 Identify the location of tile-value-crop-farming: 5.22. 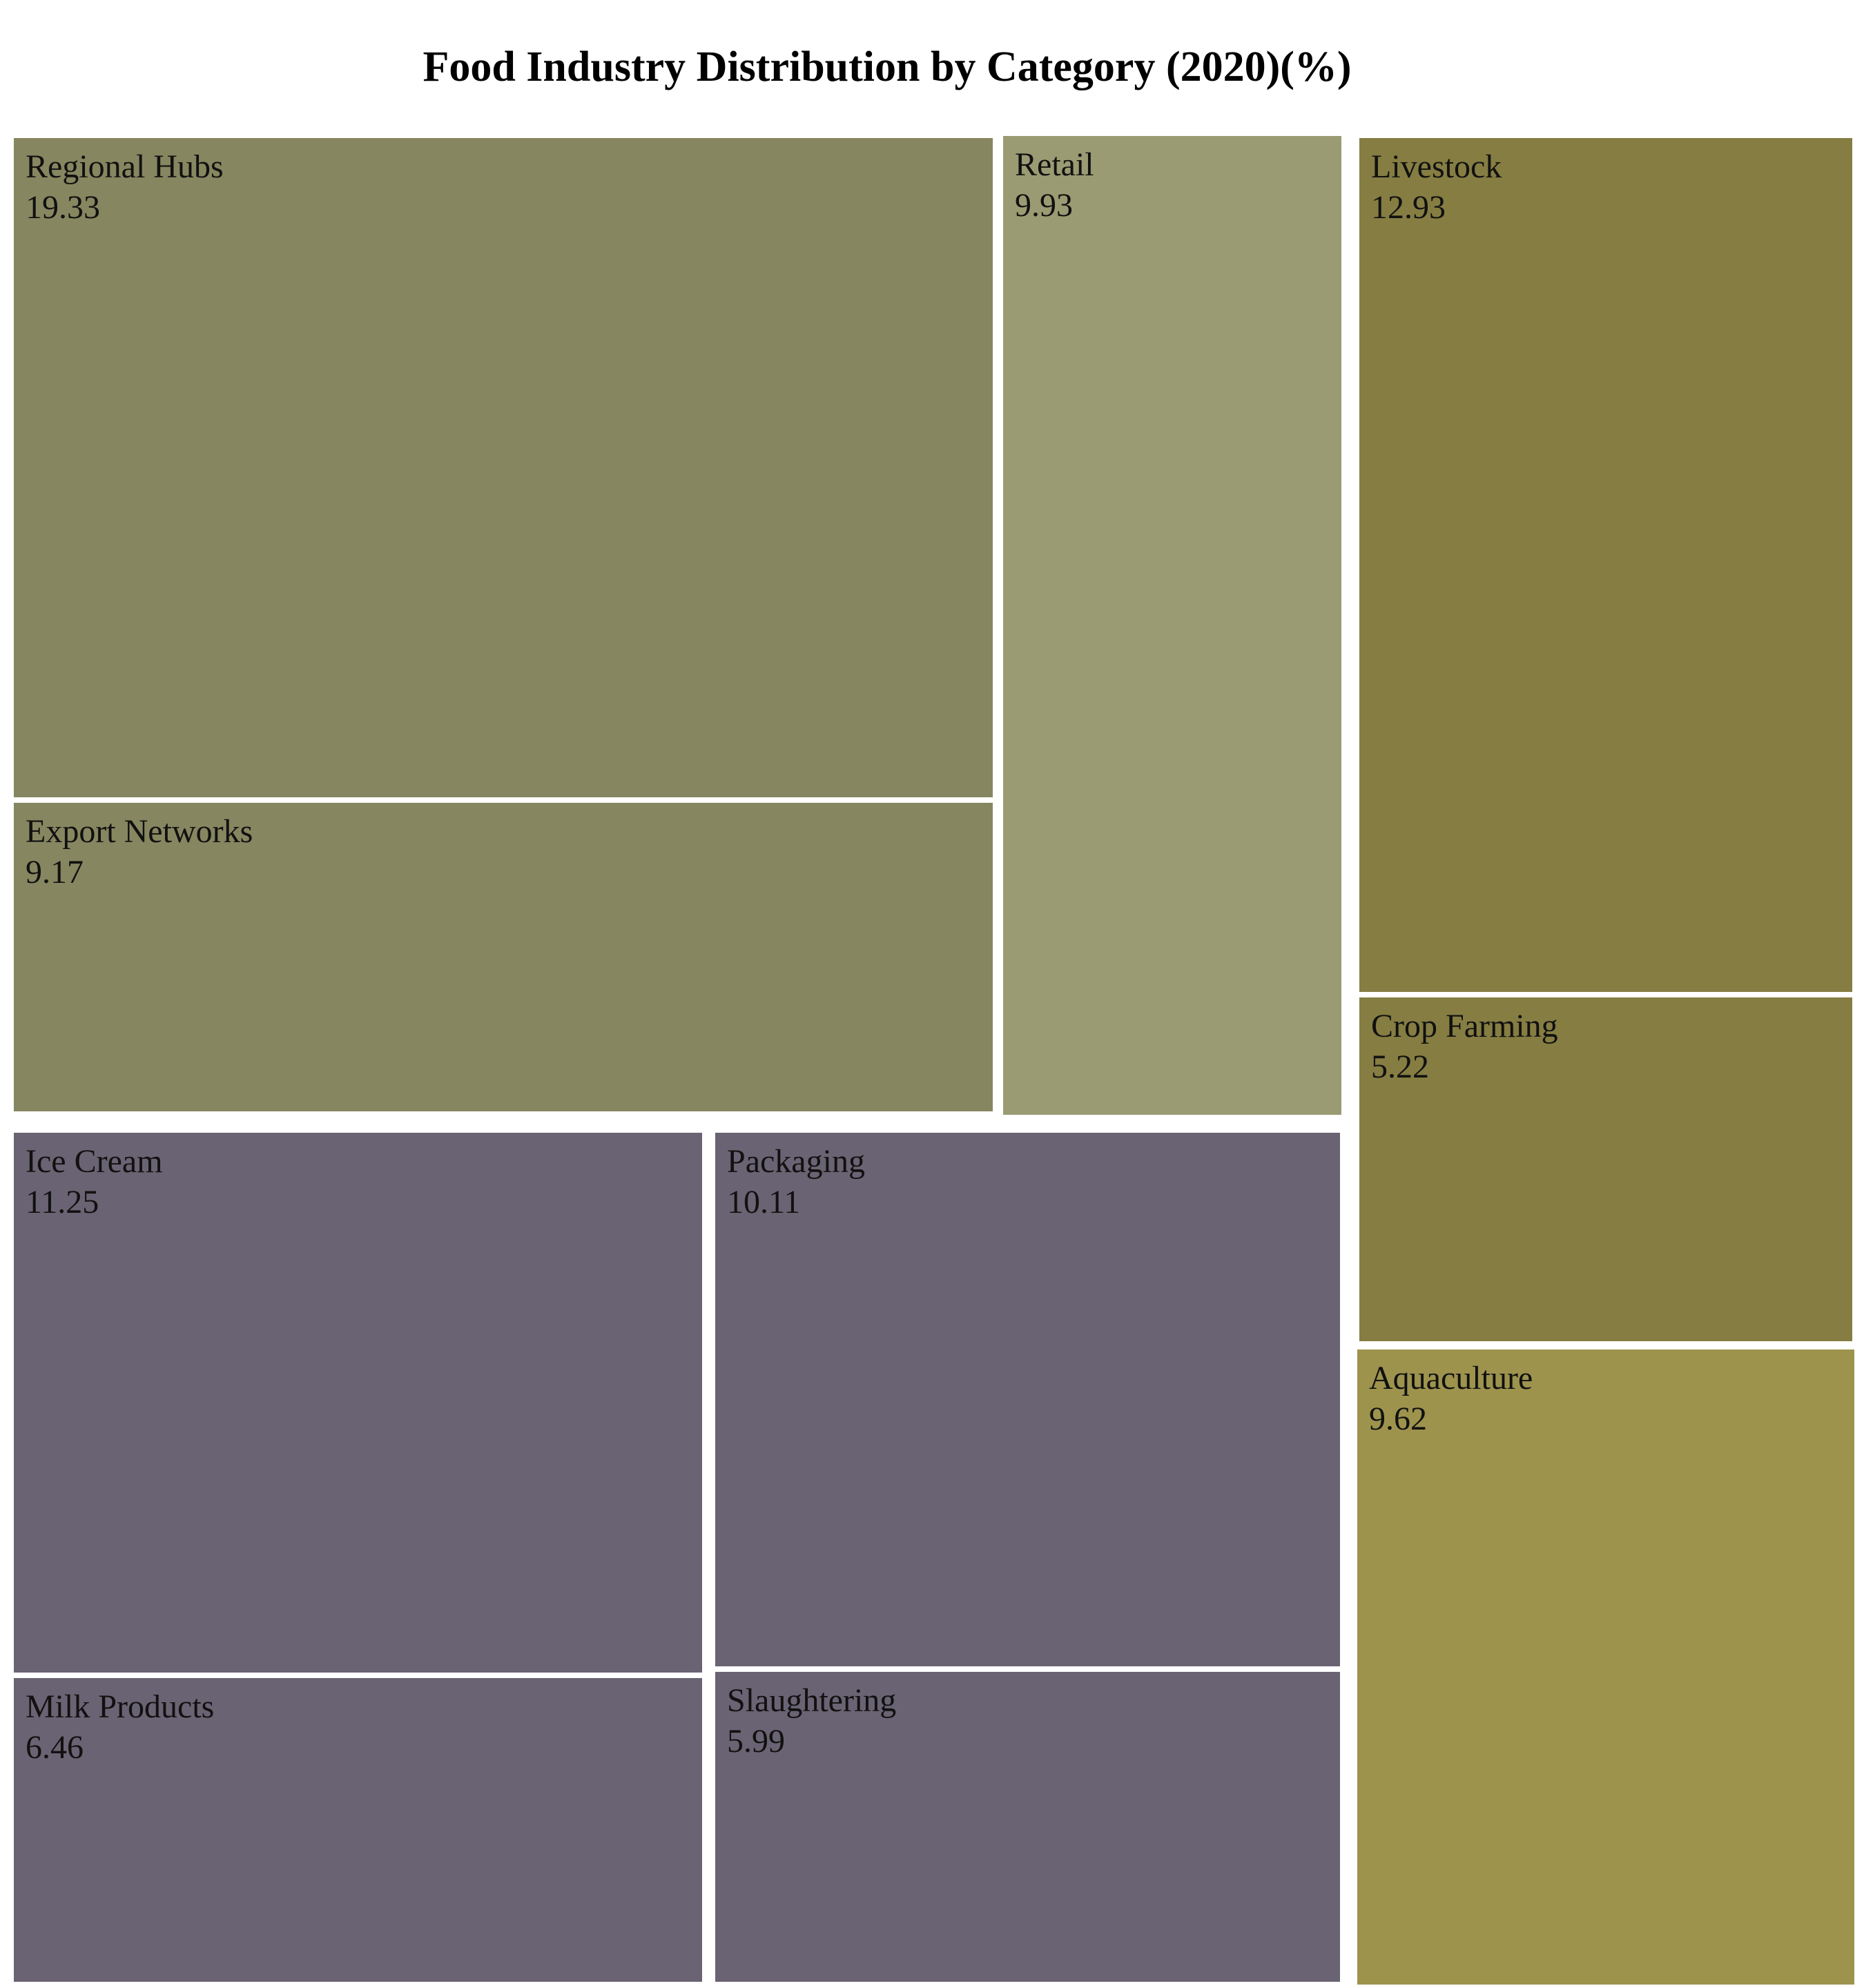
(1400, 1067).